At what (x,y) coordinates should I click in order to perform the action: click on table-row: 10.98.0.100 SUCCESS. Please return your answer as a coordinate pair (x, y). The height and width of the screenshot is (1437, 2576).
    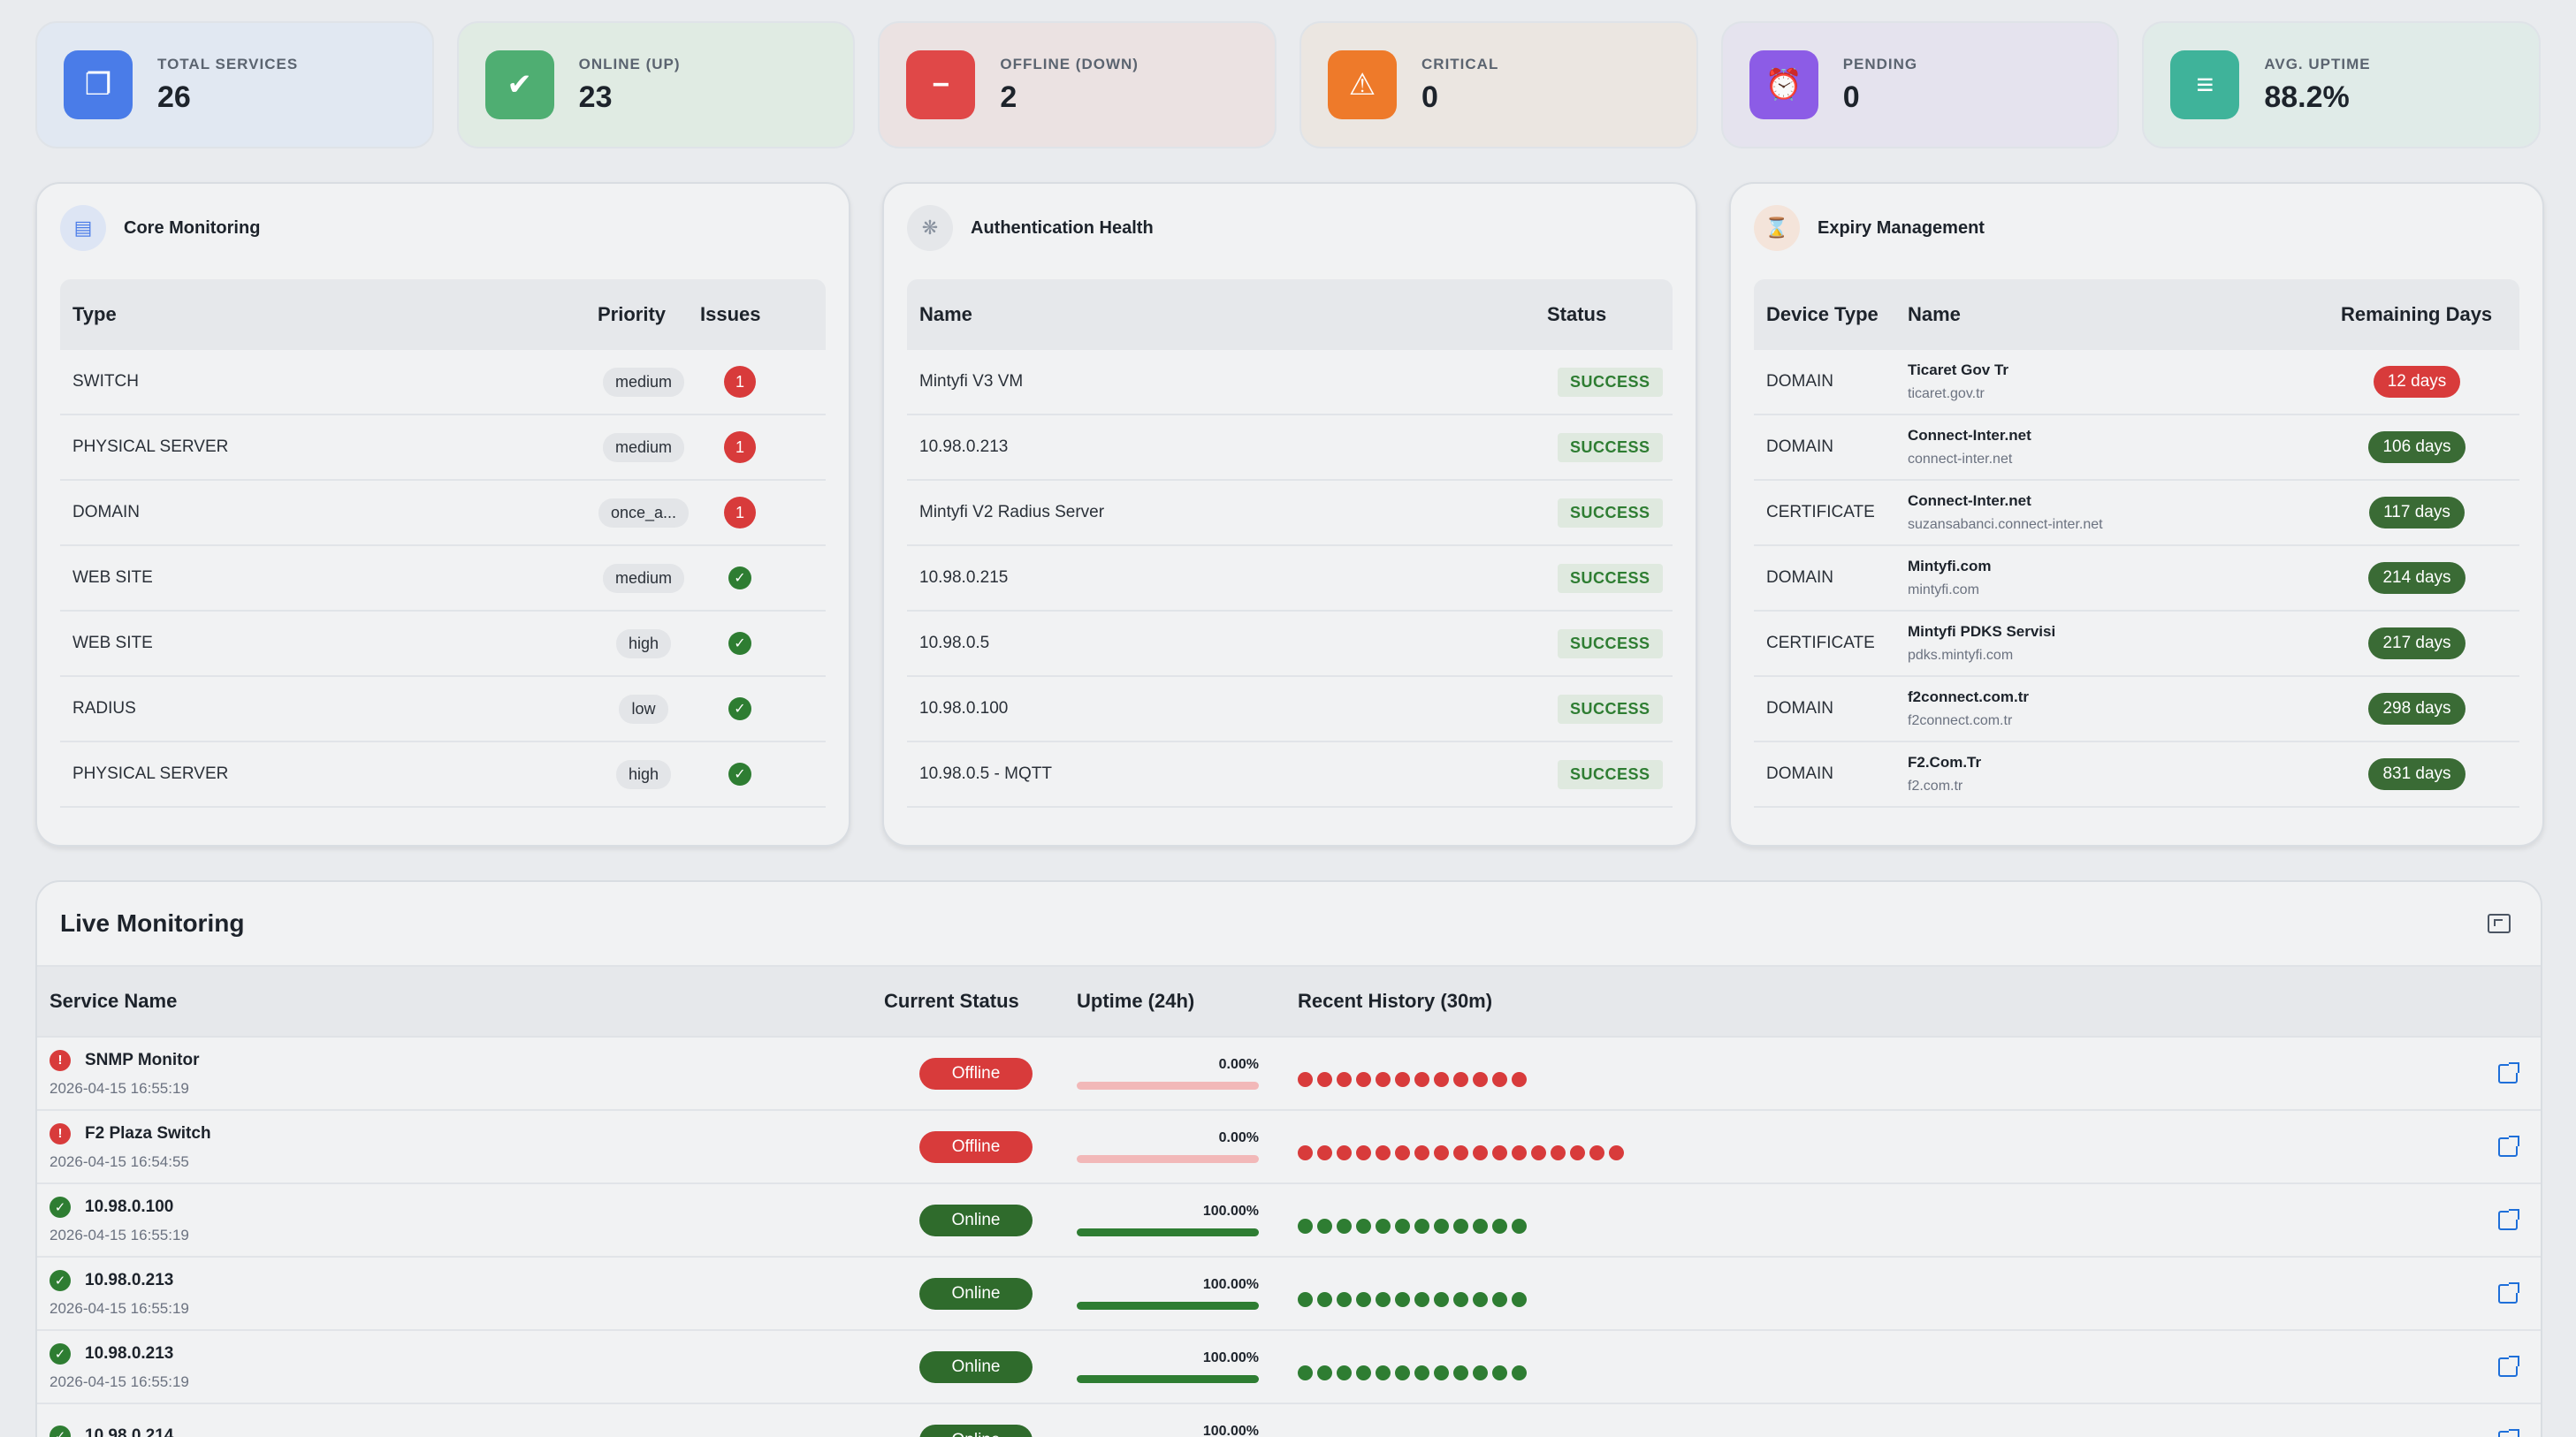
    Looking at the image, I should click on (1290, 709).